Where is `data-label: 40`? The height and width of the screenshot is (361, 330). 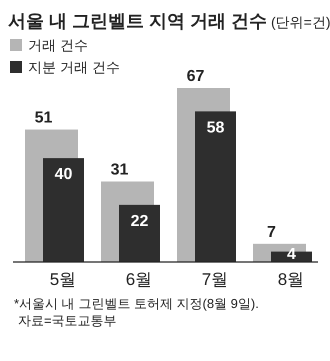
data-label: 40 is located at coordinates (63, 175).